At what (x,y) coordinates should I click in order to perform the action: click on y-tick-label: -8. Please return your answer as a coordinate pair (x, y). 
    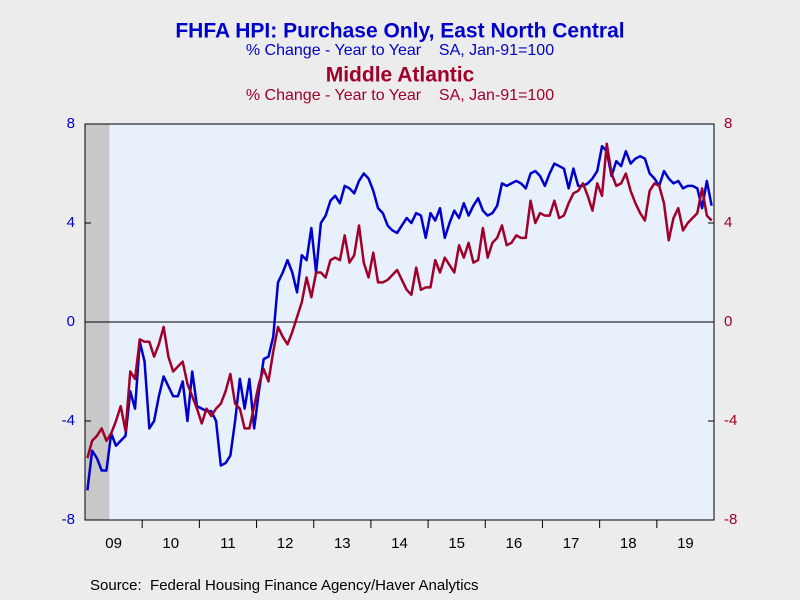
    Looking at the image, I should click on (68, 519).